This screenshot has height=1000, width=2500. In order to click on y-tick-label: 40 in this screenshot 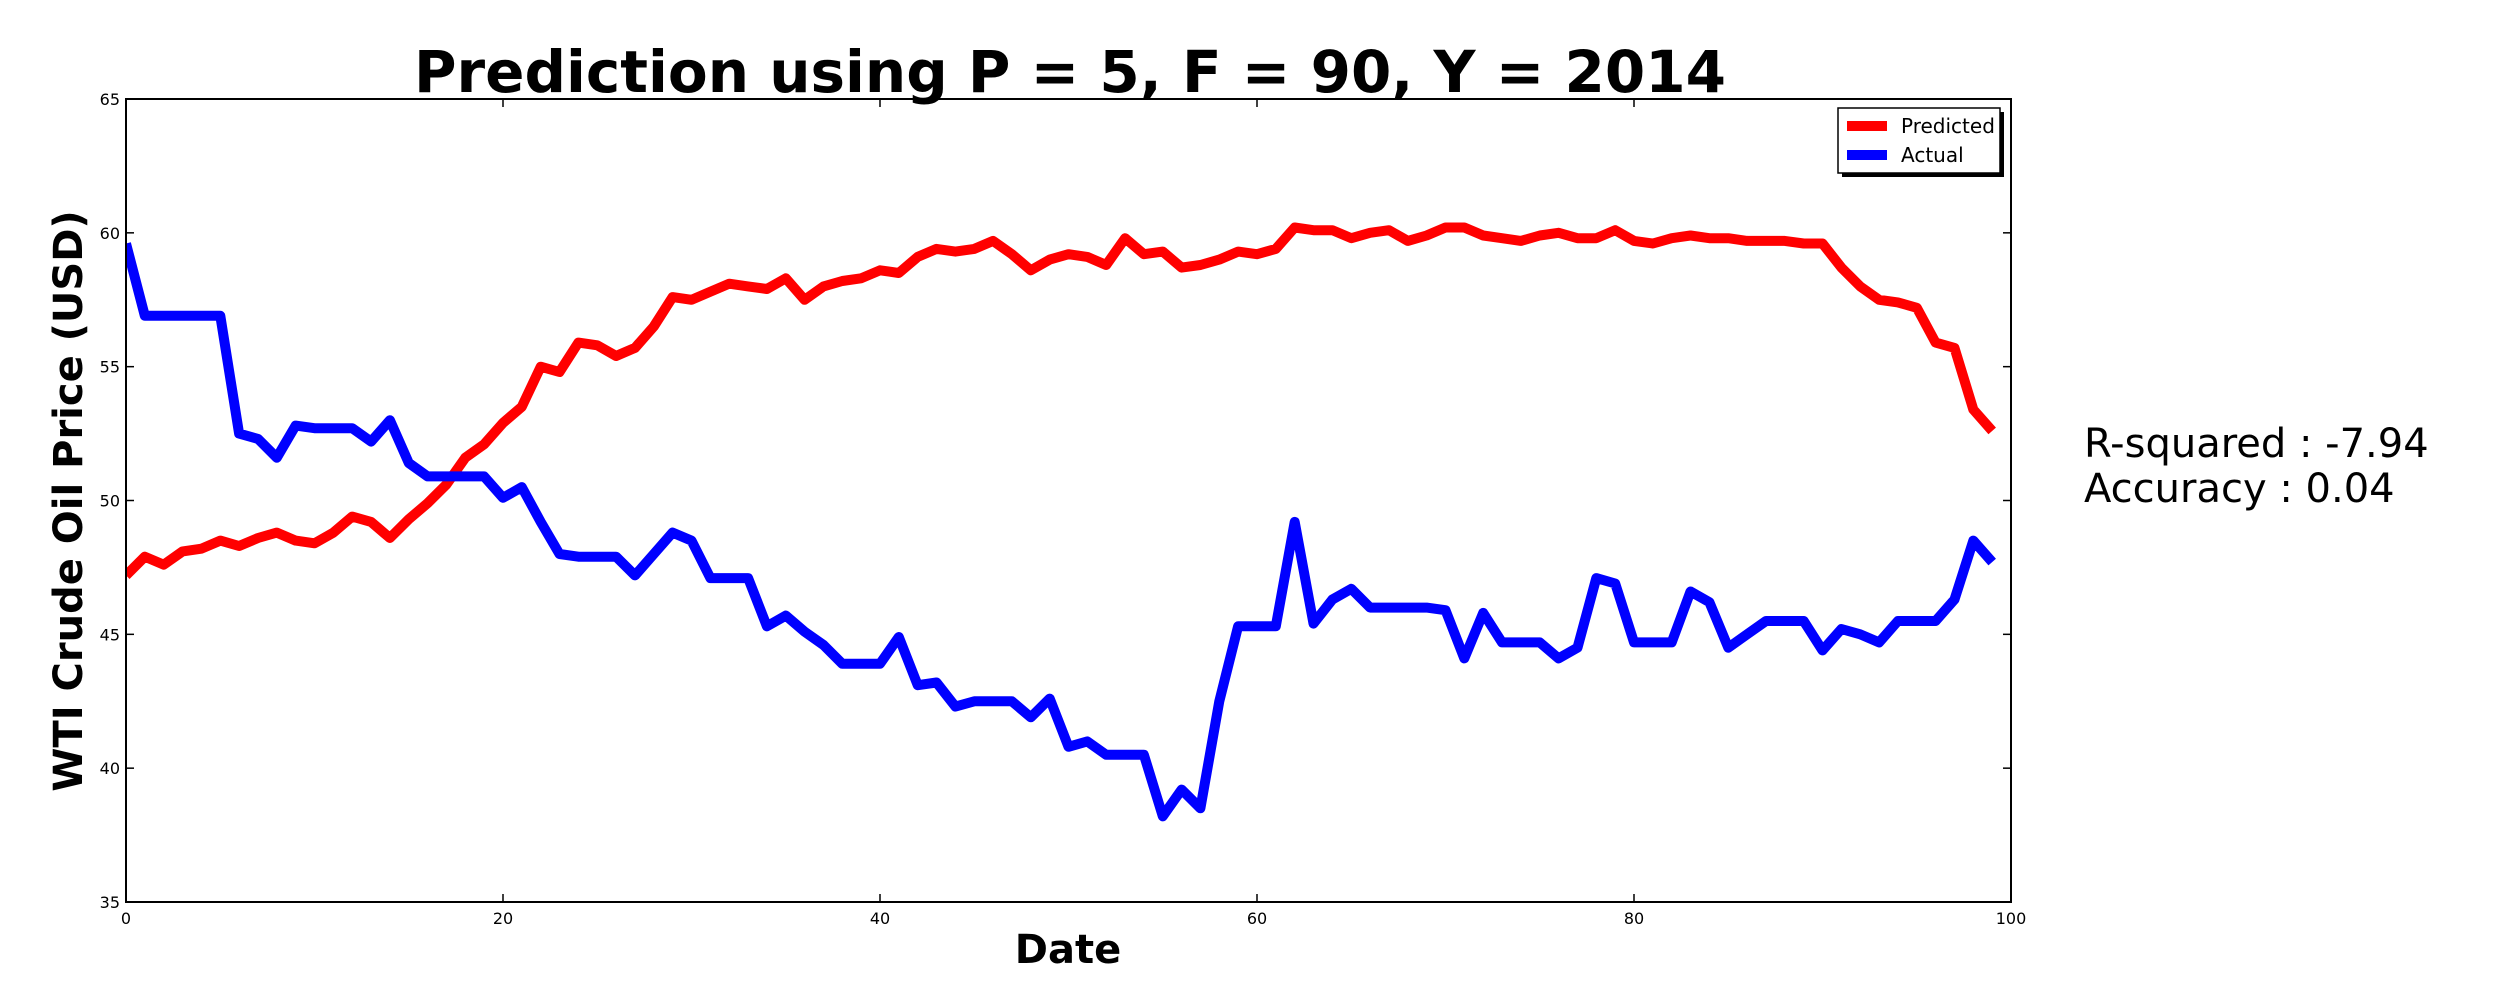, I will do `click(110, 768)`.